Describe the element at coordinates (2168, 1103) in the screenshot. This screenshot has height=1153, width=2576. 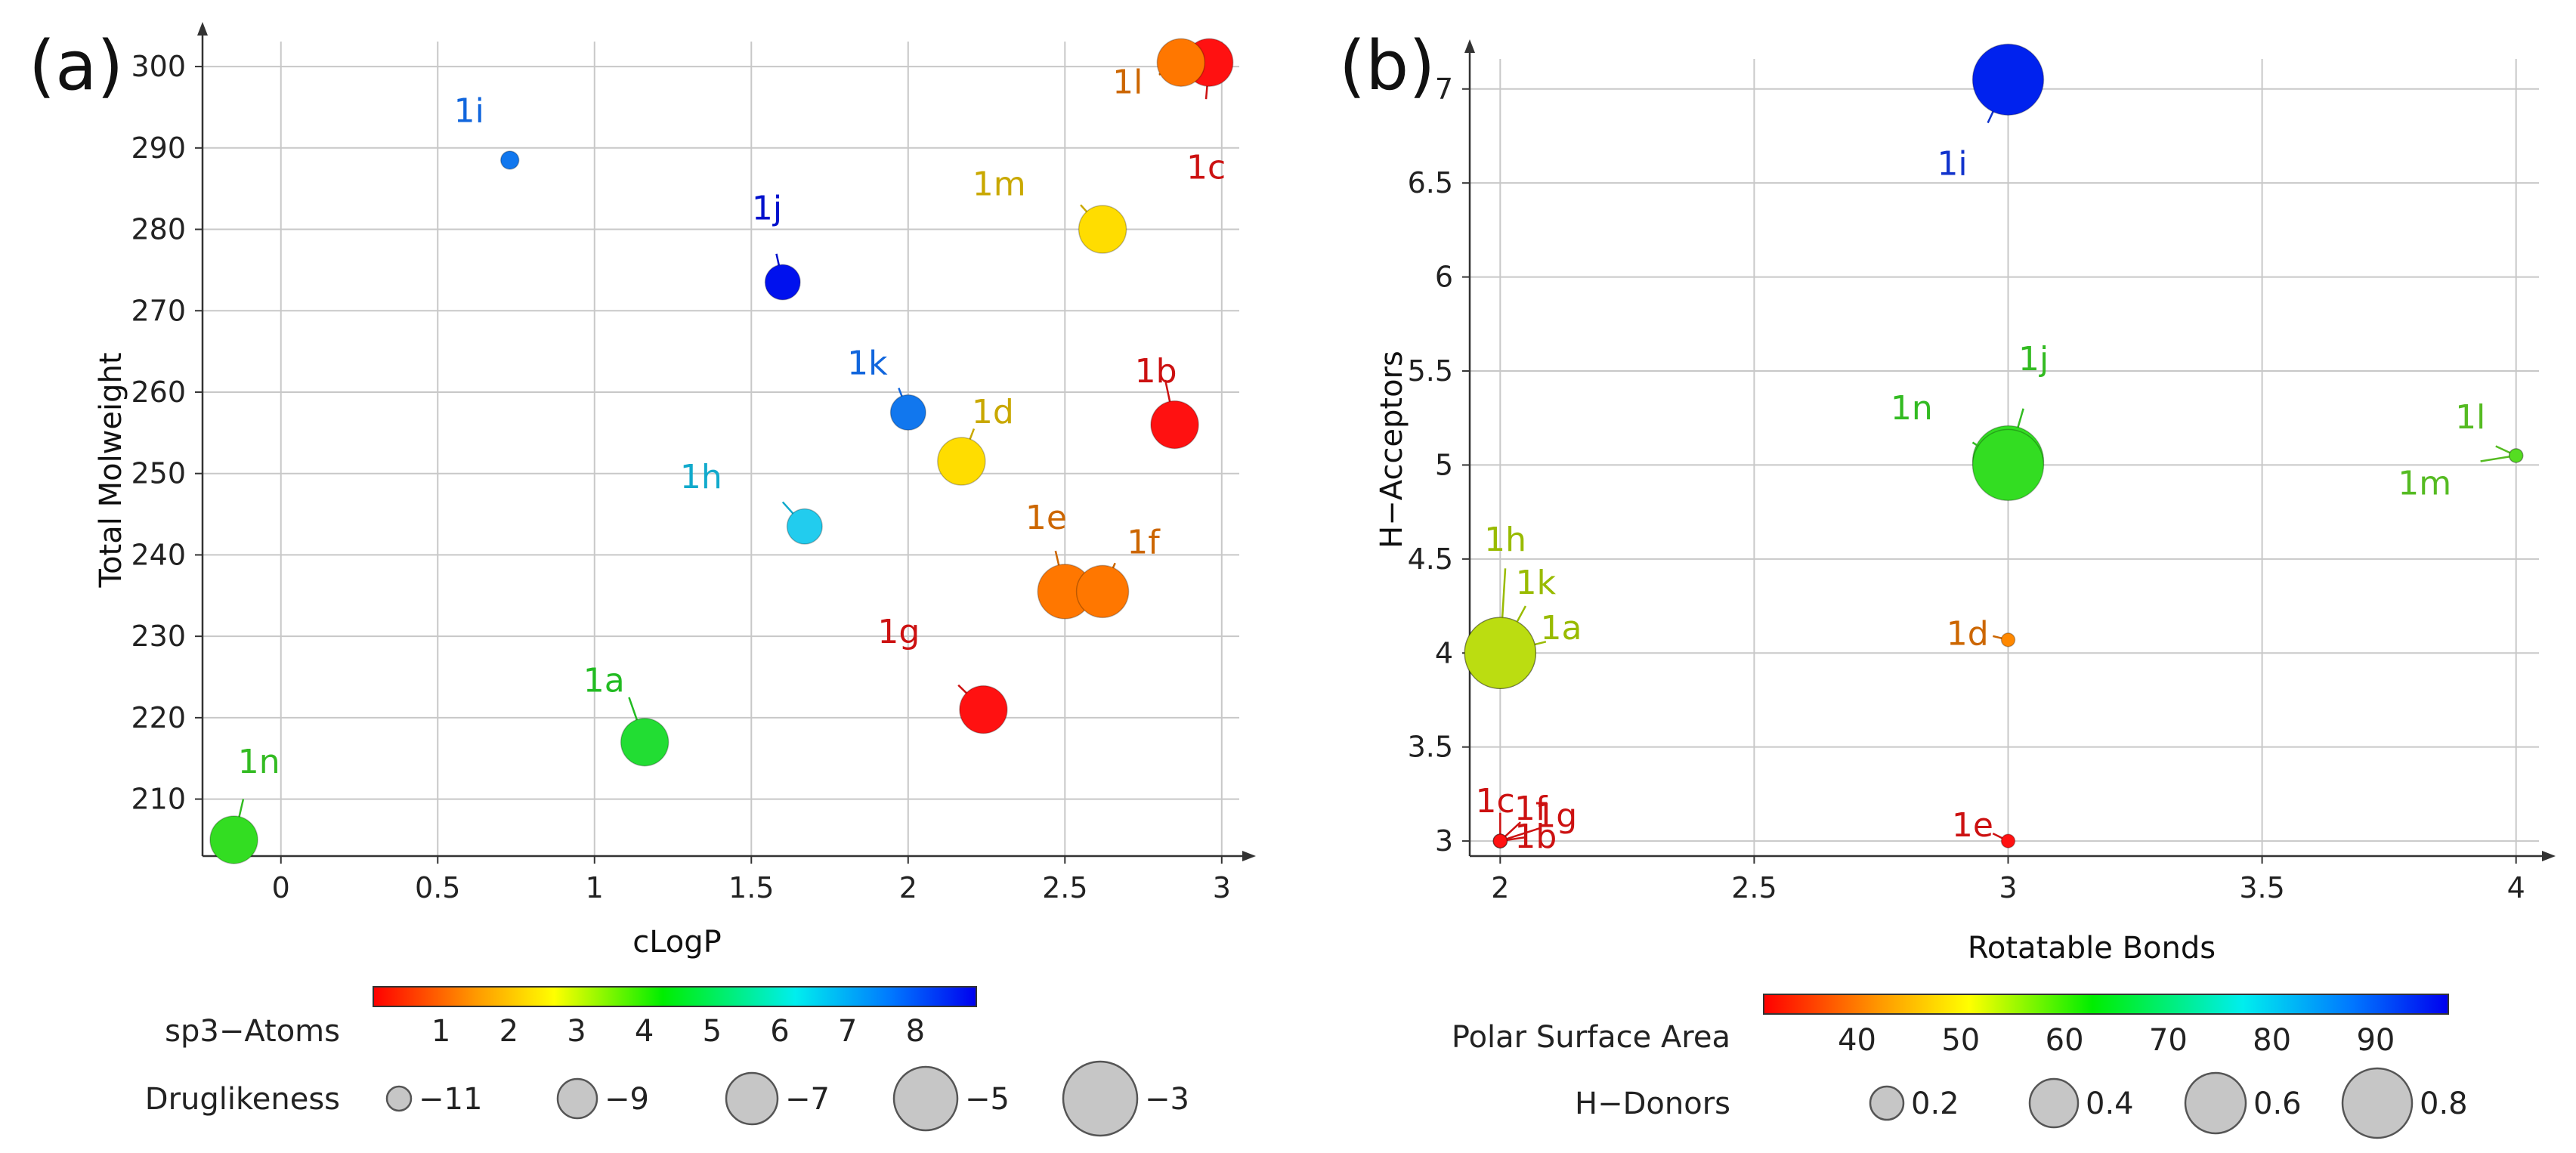
I see `legend-b-size-items: 0.2 0.4 0.6 0.8` at that location.